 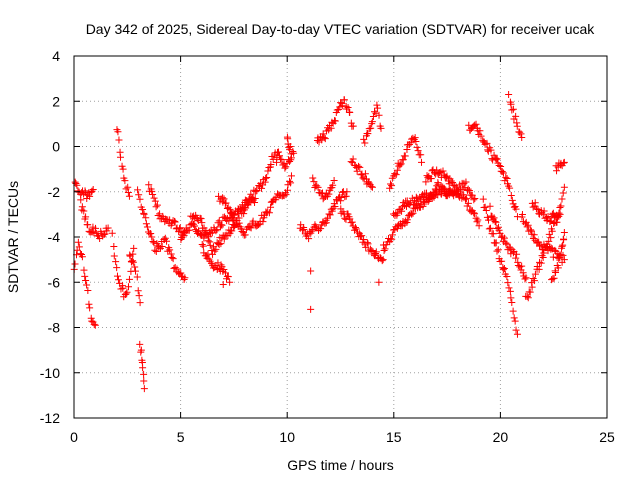 What do you see at coordinates (56, 101) in the screenshot?
I see `y-tick-label: 2` at bounding box center [56, 101].